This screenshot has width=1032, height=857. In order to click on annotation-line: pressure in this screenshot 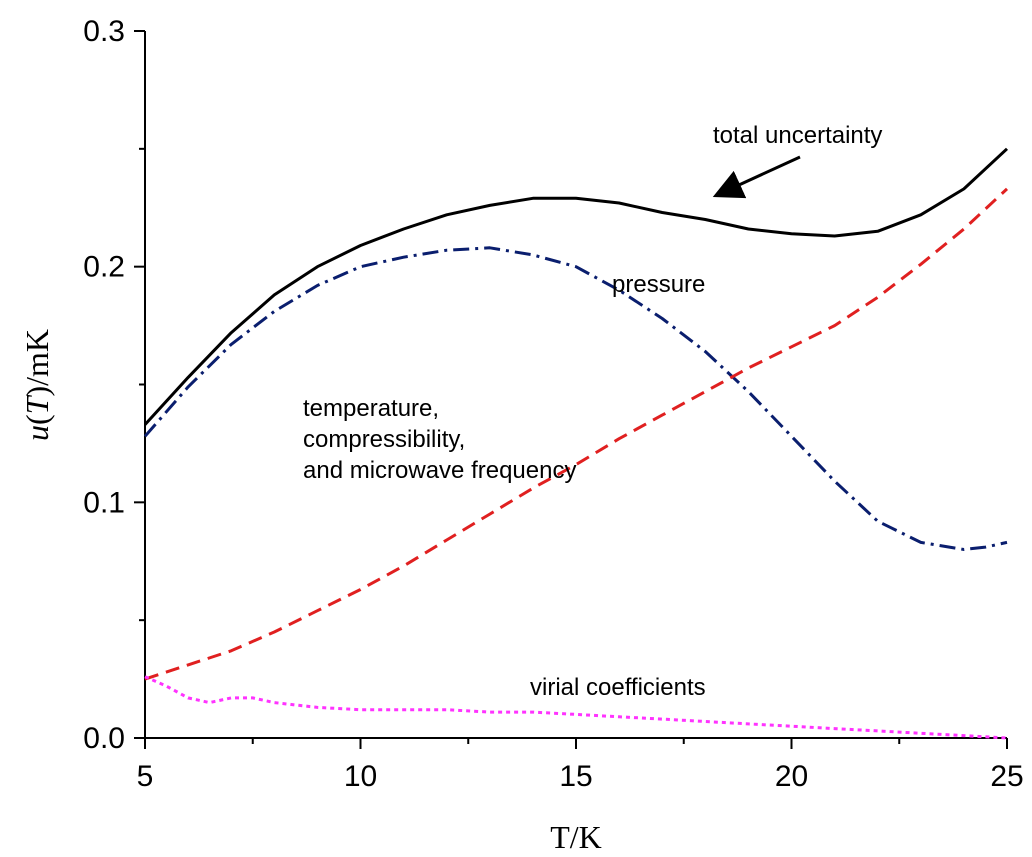, I will do `click(658, 284)`.